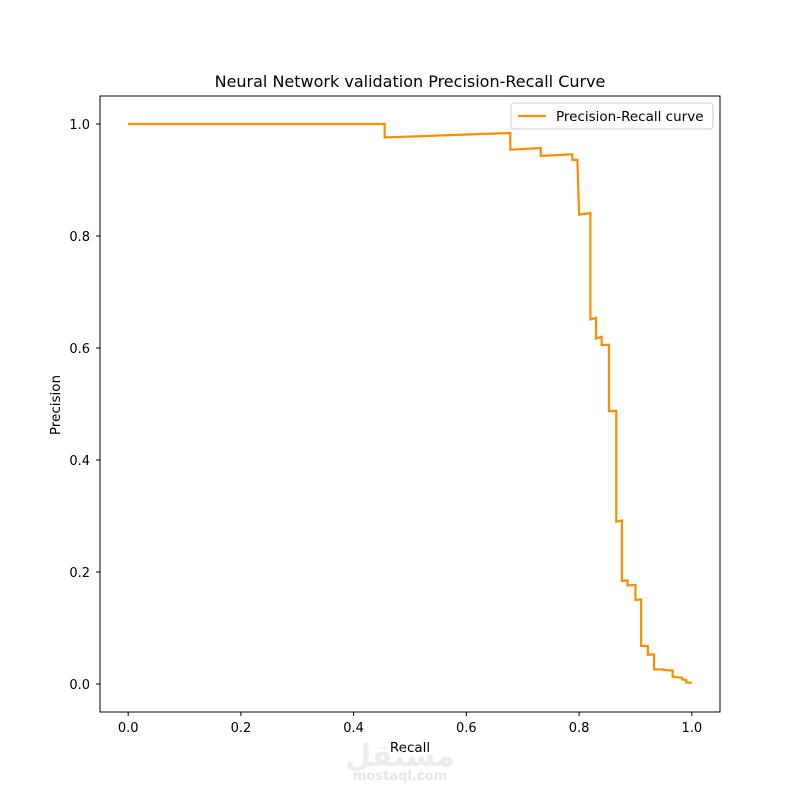 This screenshot has width=800, height=800. I want to click on y-tick-label: 0.6, so click(79, 349).